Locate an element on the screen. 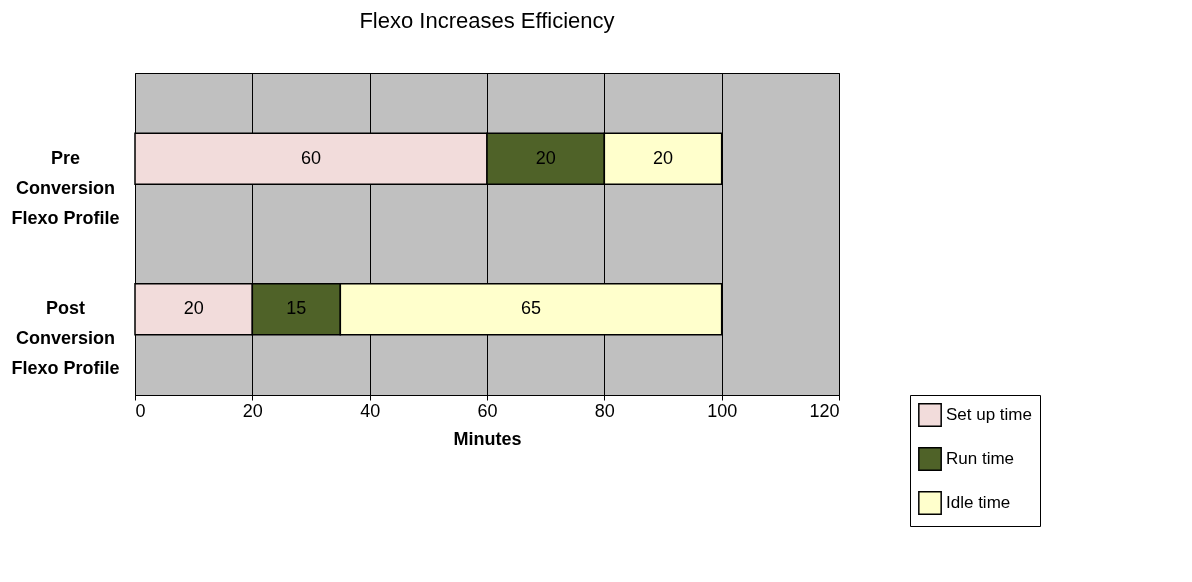 The image size is (1192, 582). x-axis-title: Minutes is located at coordinates (487, 438).